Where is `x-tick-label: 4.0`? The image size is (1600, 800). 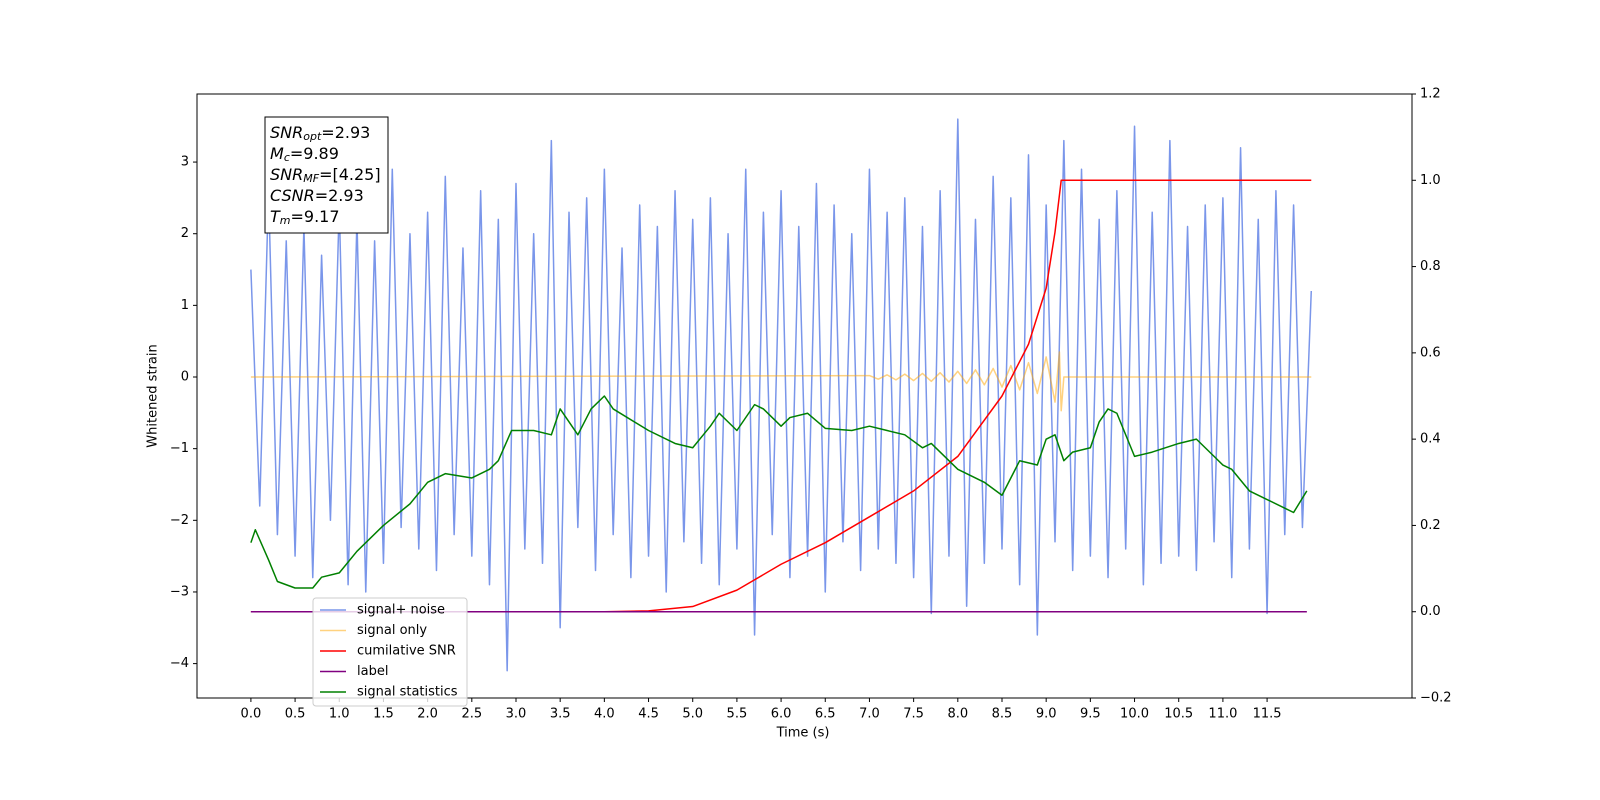 x-tick-label: 4.0 is located at coordinates (604, 714).